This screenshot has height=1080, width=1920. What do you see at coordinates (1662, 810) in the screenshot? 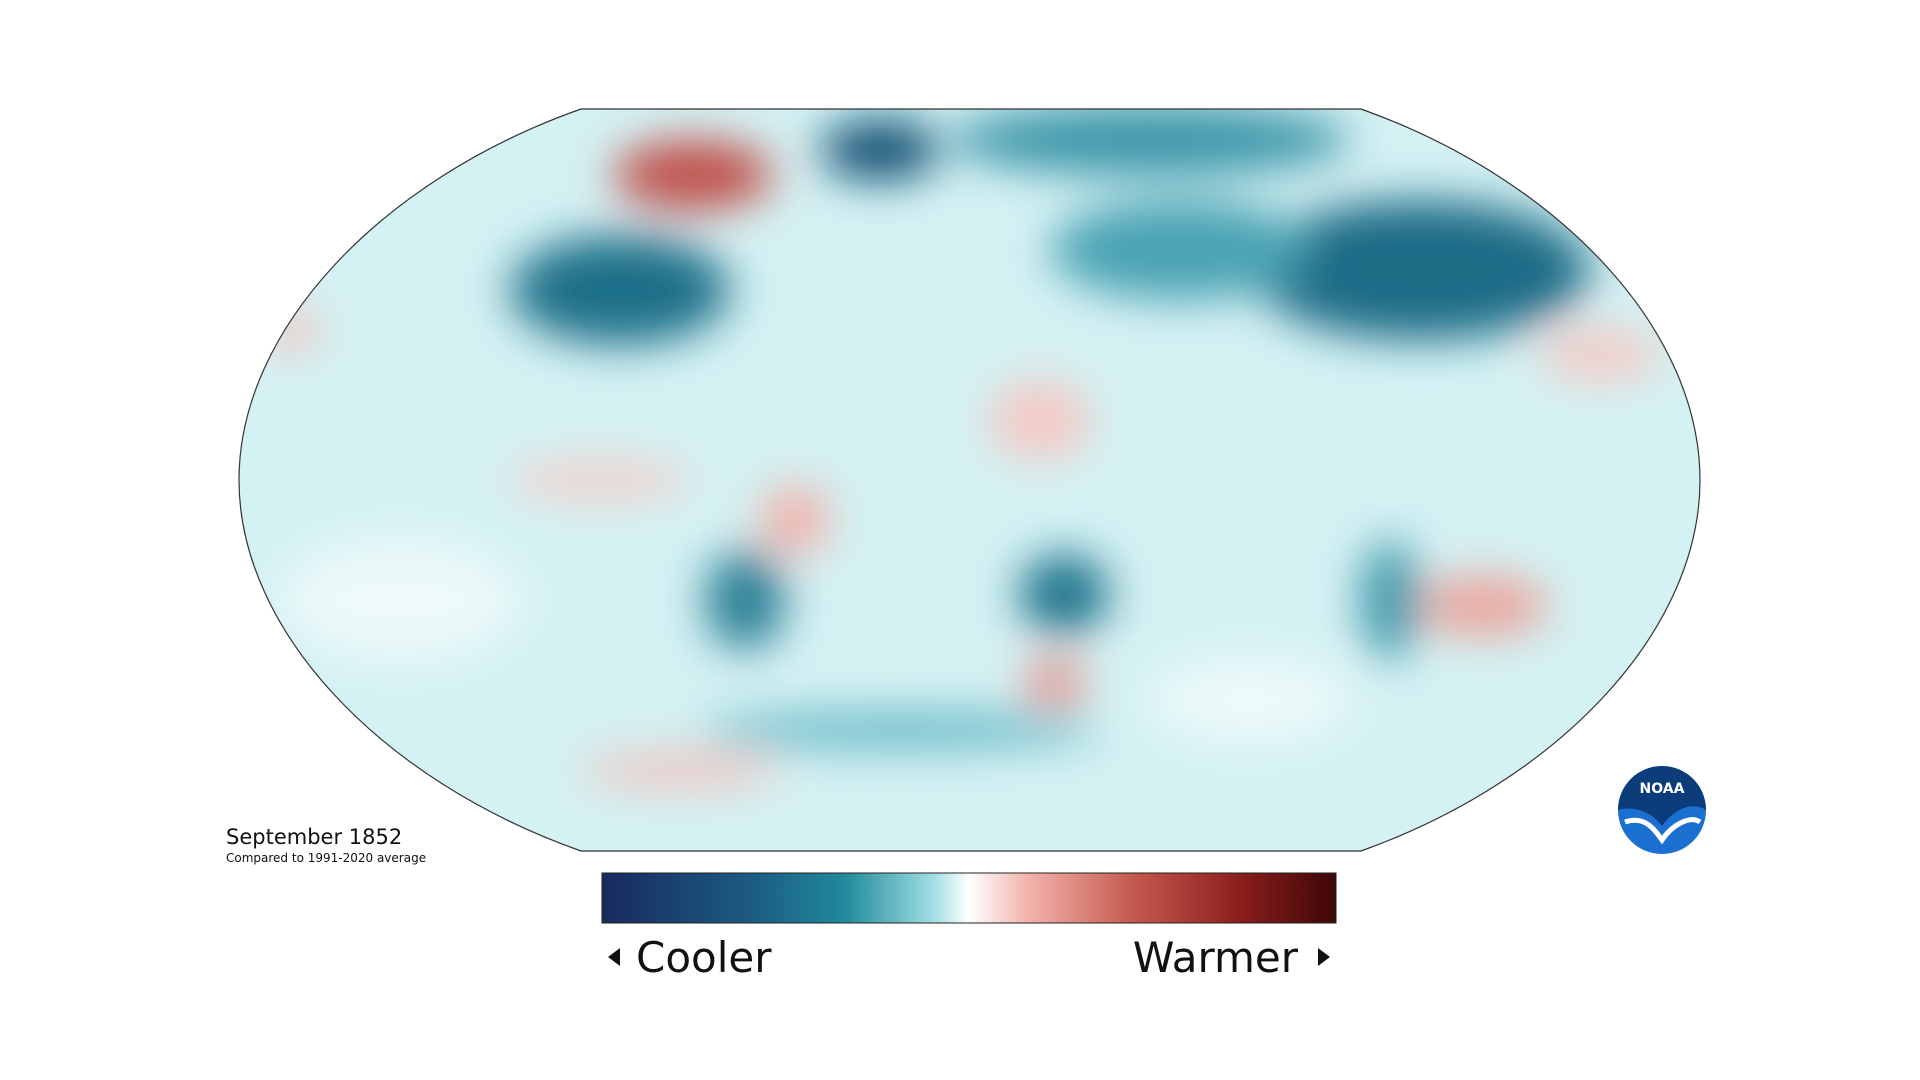
I see `logo: NOAA` at bounding box center [1662, 810].